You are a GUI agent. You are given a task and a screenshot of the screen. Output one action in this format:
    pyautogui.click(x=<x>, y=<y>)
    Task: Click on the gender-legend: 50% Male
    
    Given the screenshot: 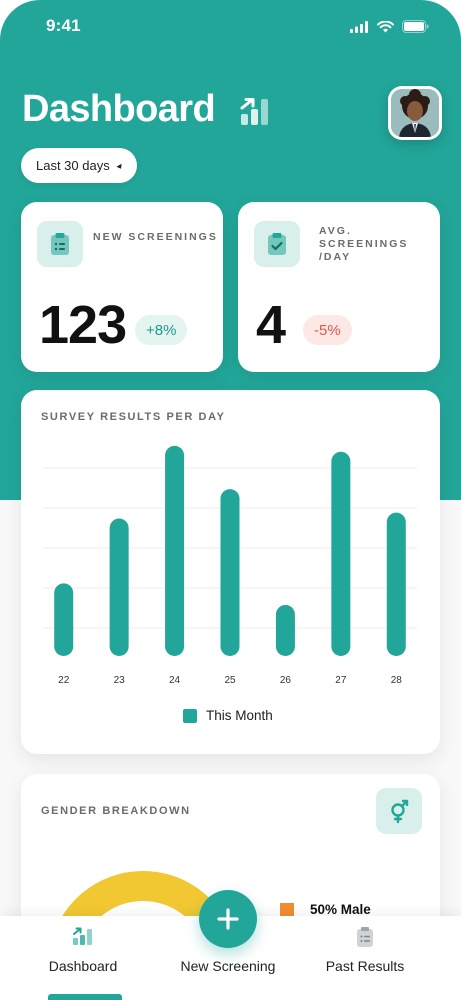 What is the action you would take?
    pyautogui.click(x=325, y=909)
    